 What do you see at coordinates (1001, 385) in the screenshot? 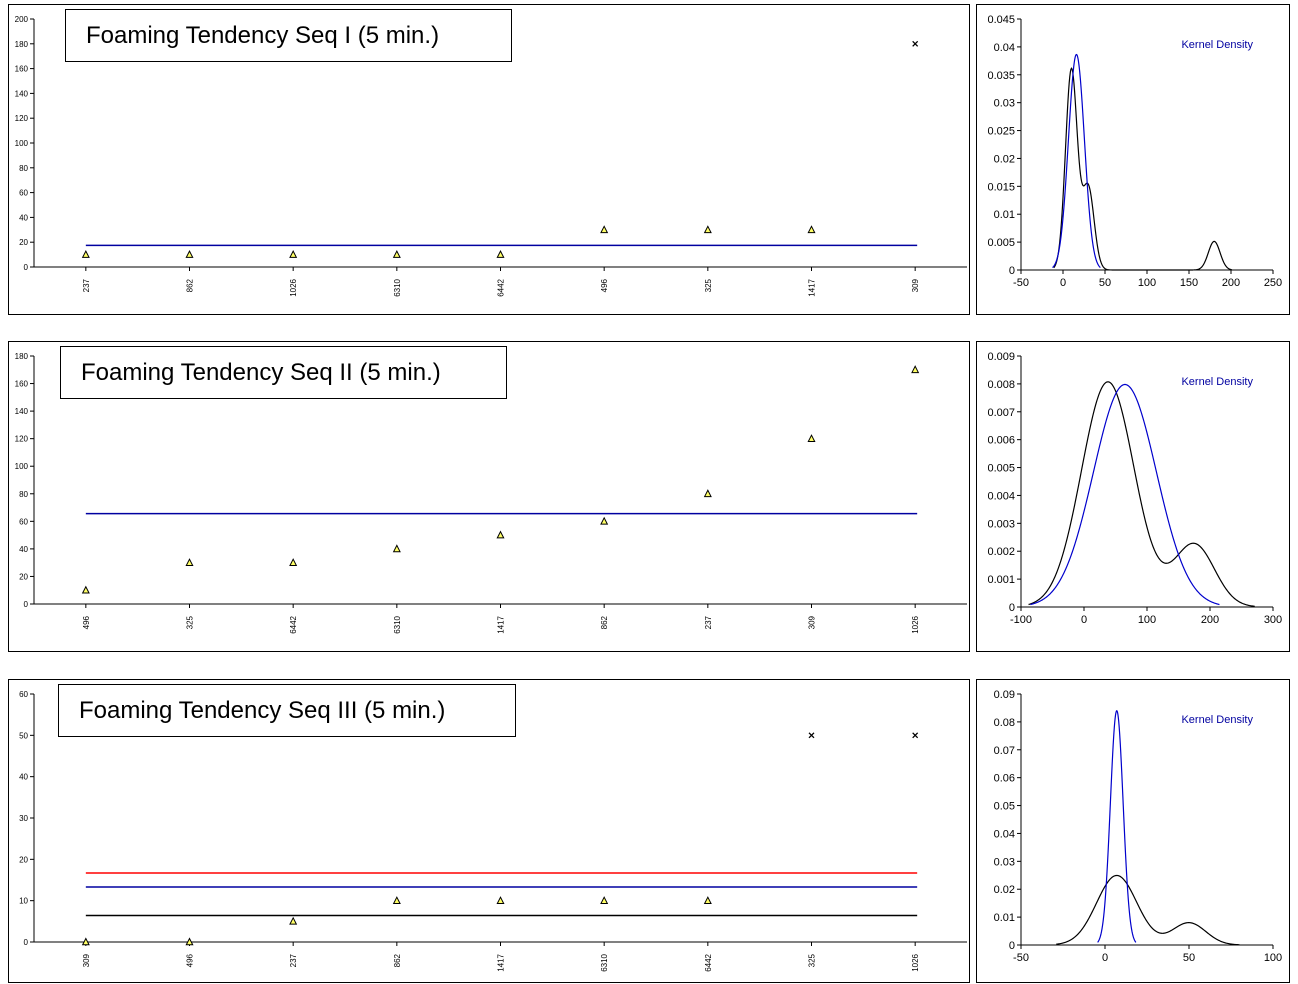
I see `y-tick-label: 0.008` at bounding box center [1001, 385].